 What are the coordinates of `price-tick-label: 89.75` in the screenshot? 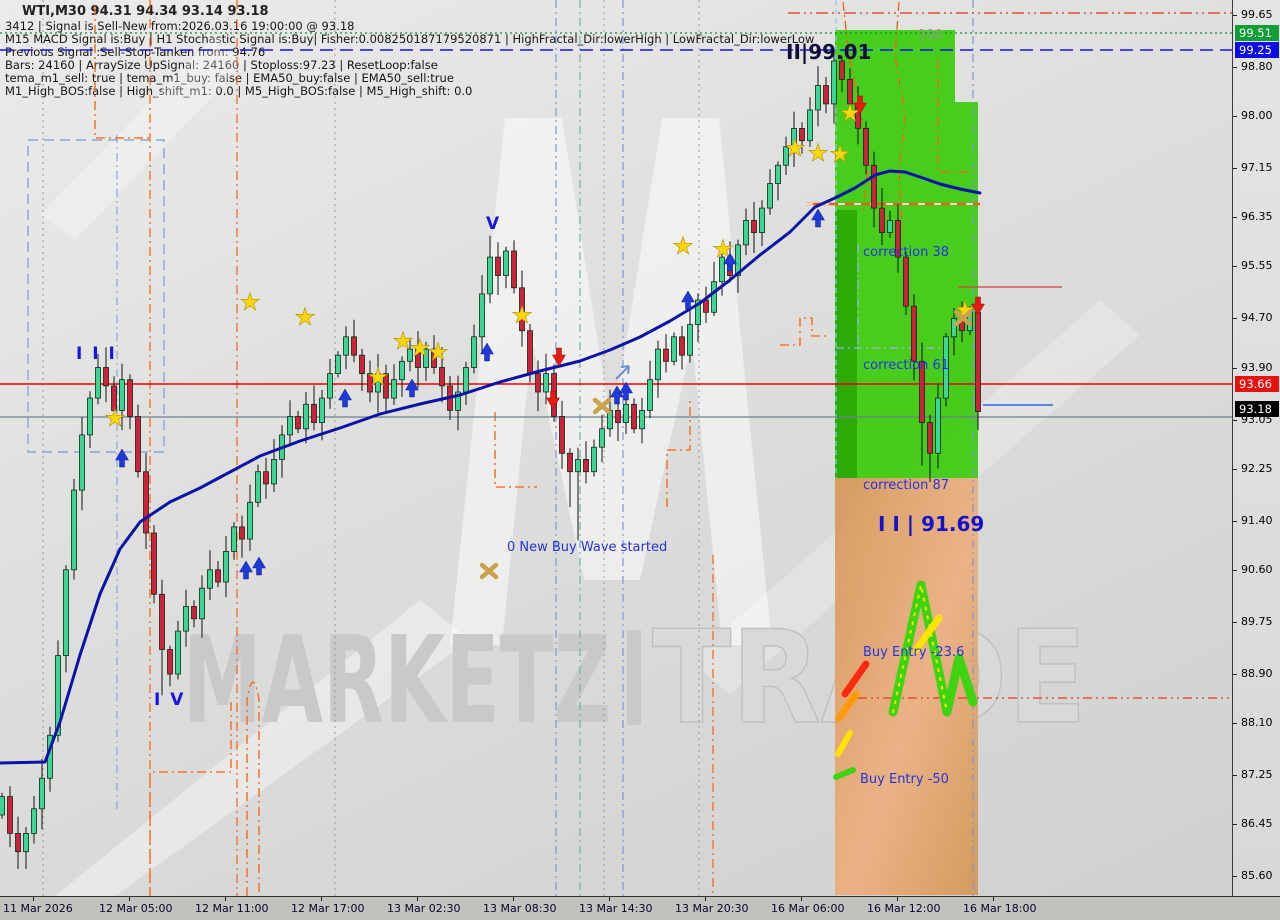 It's located at (1257, 621).